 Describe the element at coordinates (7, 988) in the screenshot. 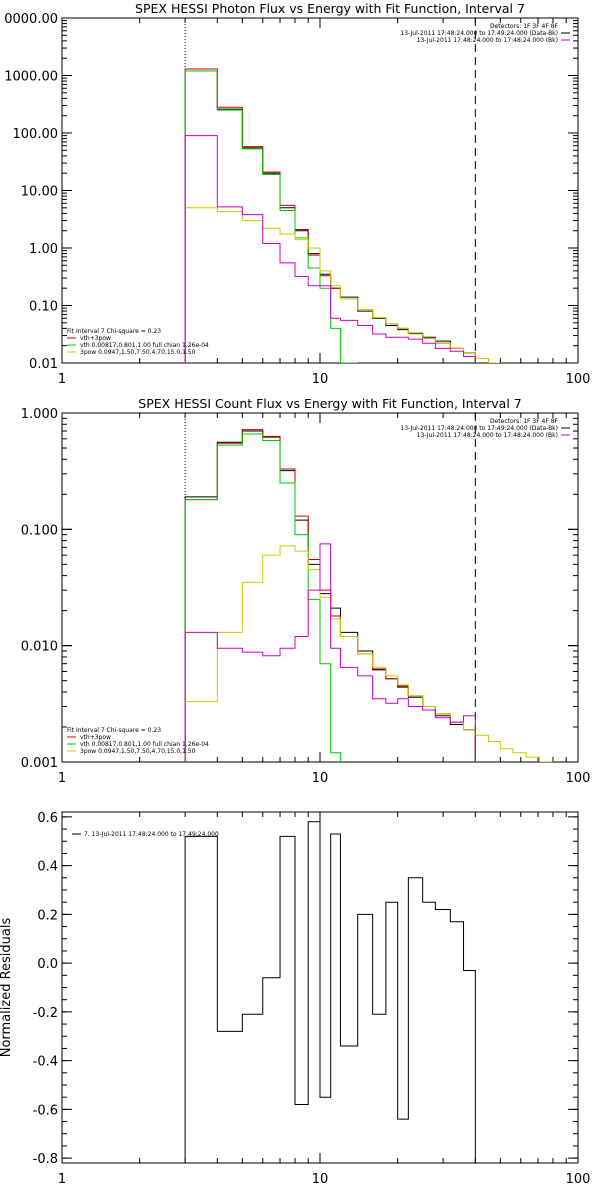

I see `y-axis-label: Normalized Residuals` at that location.